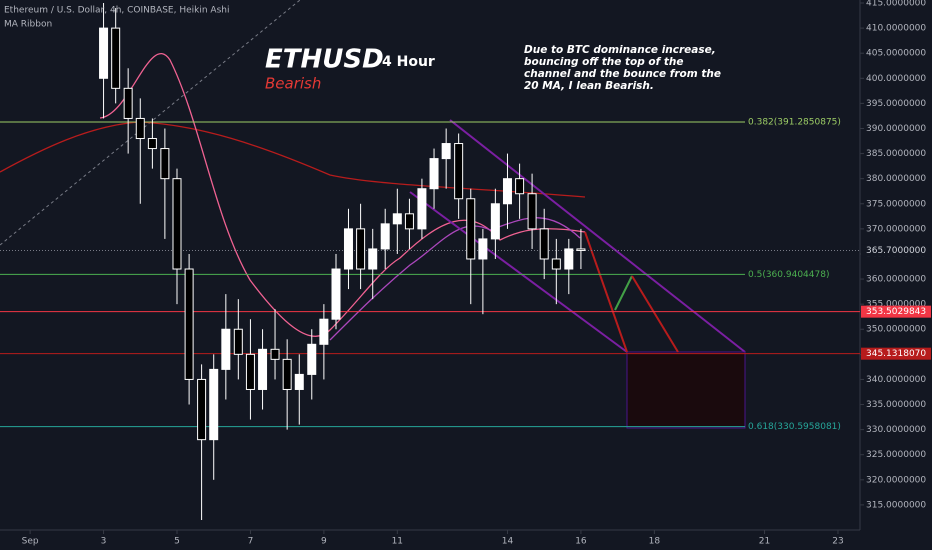  Describe the element at coordinates (581, 542) in the screenshot. I see `x-tick-label: 16` at that location.